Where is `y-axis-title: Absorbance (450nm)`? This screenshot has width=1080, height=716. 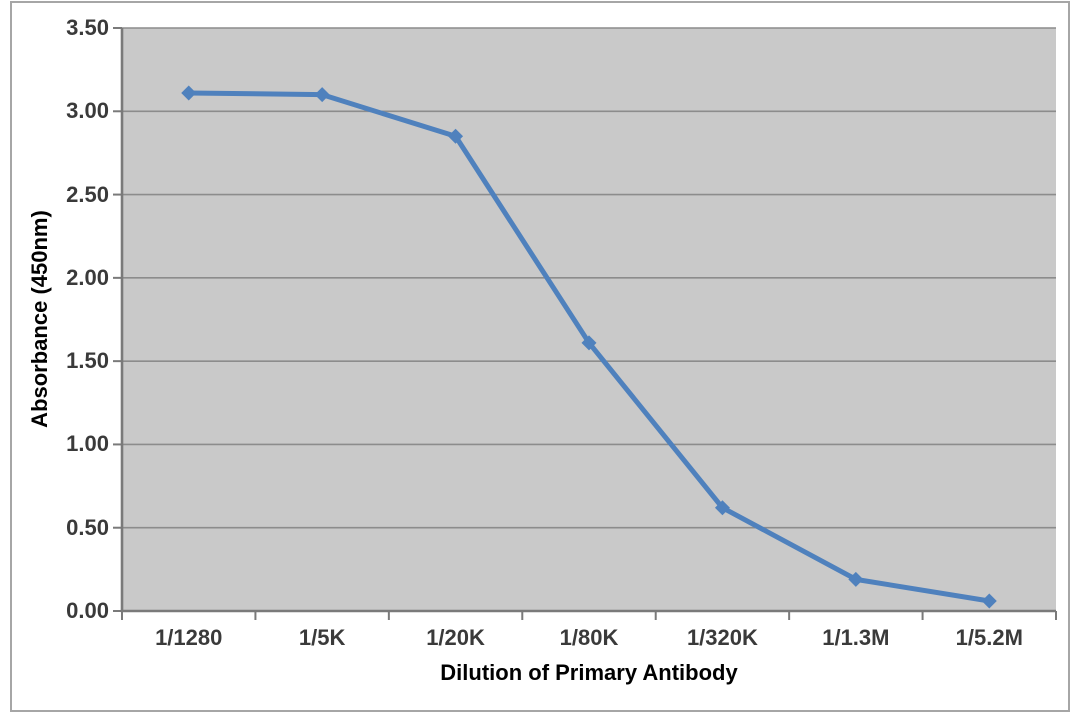
y-axis-title: Absorbance (450nm) is located at coordinates (39, 319).